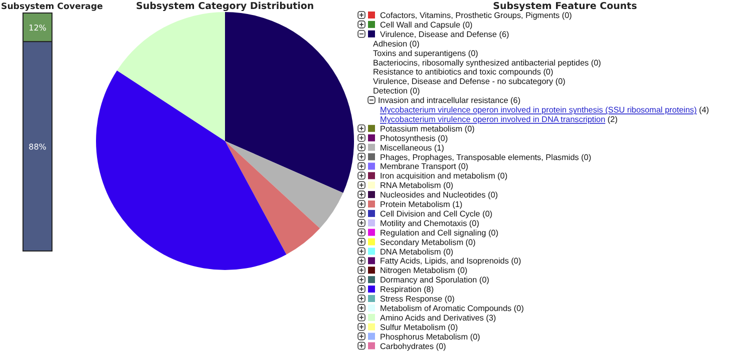 The height and width of the screenshot is (362, 742). What do you see at coordinates (417, 251) in the screenshot?
I see `legend-label: DNA Metabolism (0)` at bounding box center [417, 251].